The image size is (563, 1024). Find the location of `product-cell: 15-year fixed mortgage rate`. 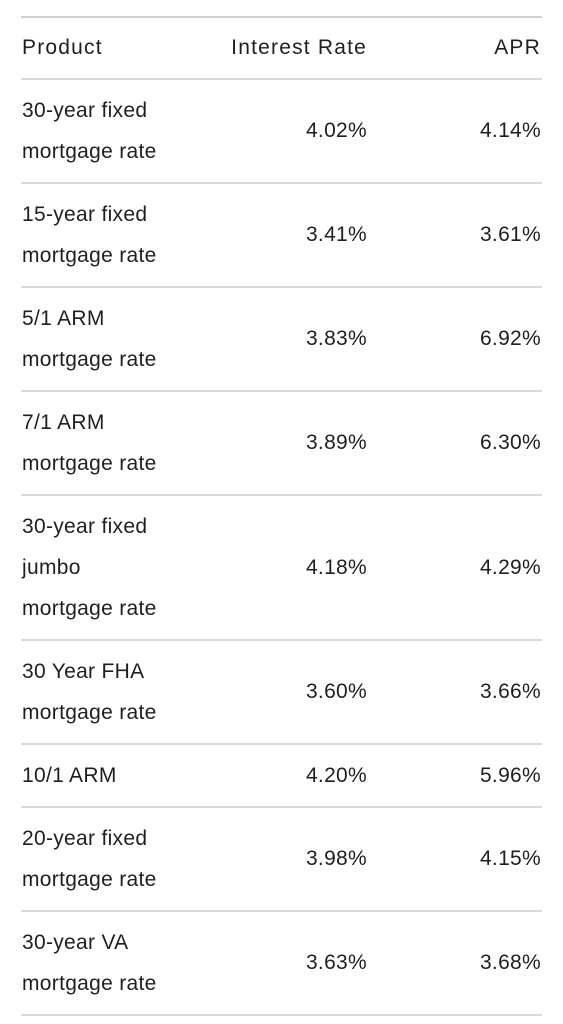

product-cell: 15-year fixed mortgage rate is located at coordinates (111, 235).